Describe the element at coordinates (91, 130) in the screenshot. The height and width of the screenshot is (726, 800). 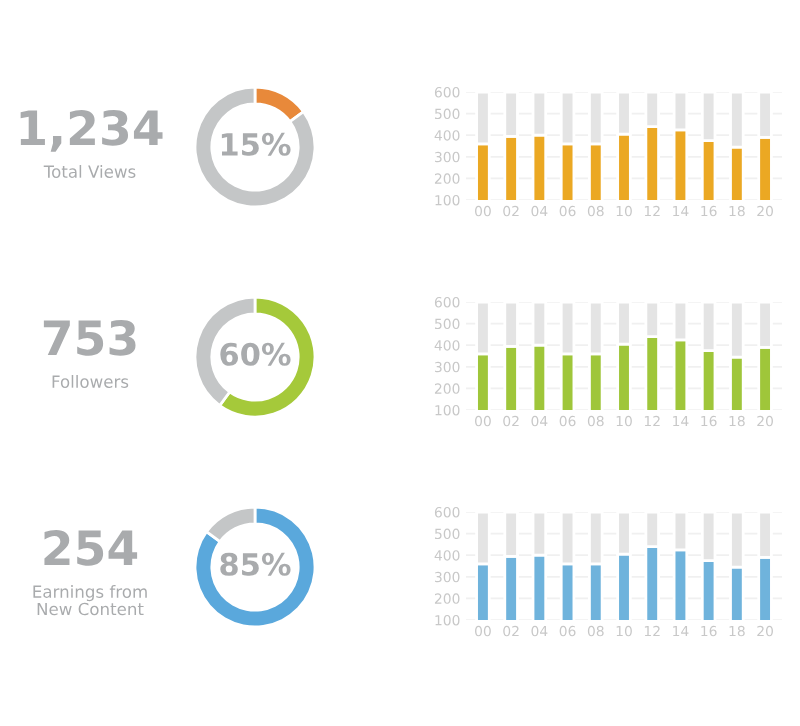
I see `text: 1,234` at that location.